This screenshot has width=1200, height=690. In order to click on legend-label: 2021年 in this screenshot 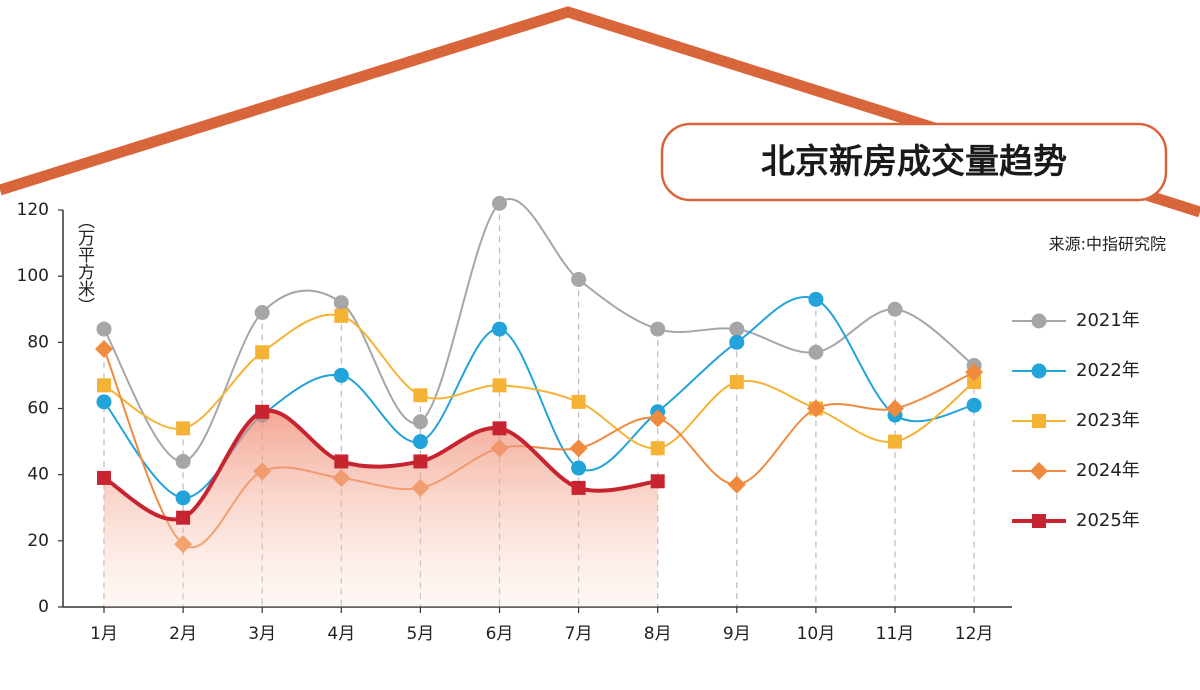, I will do `click(1108, 320)`.